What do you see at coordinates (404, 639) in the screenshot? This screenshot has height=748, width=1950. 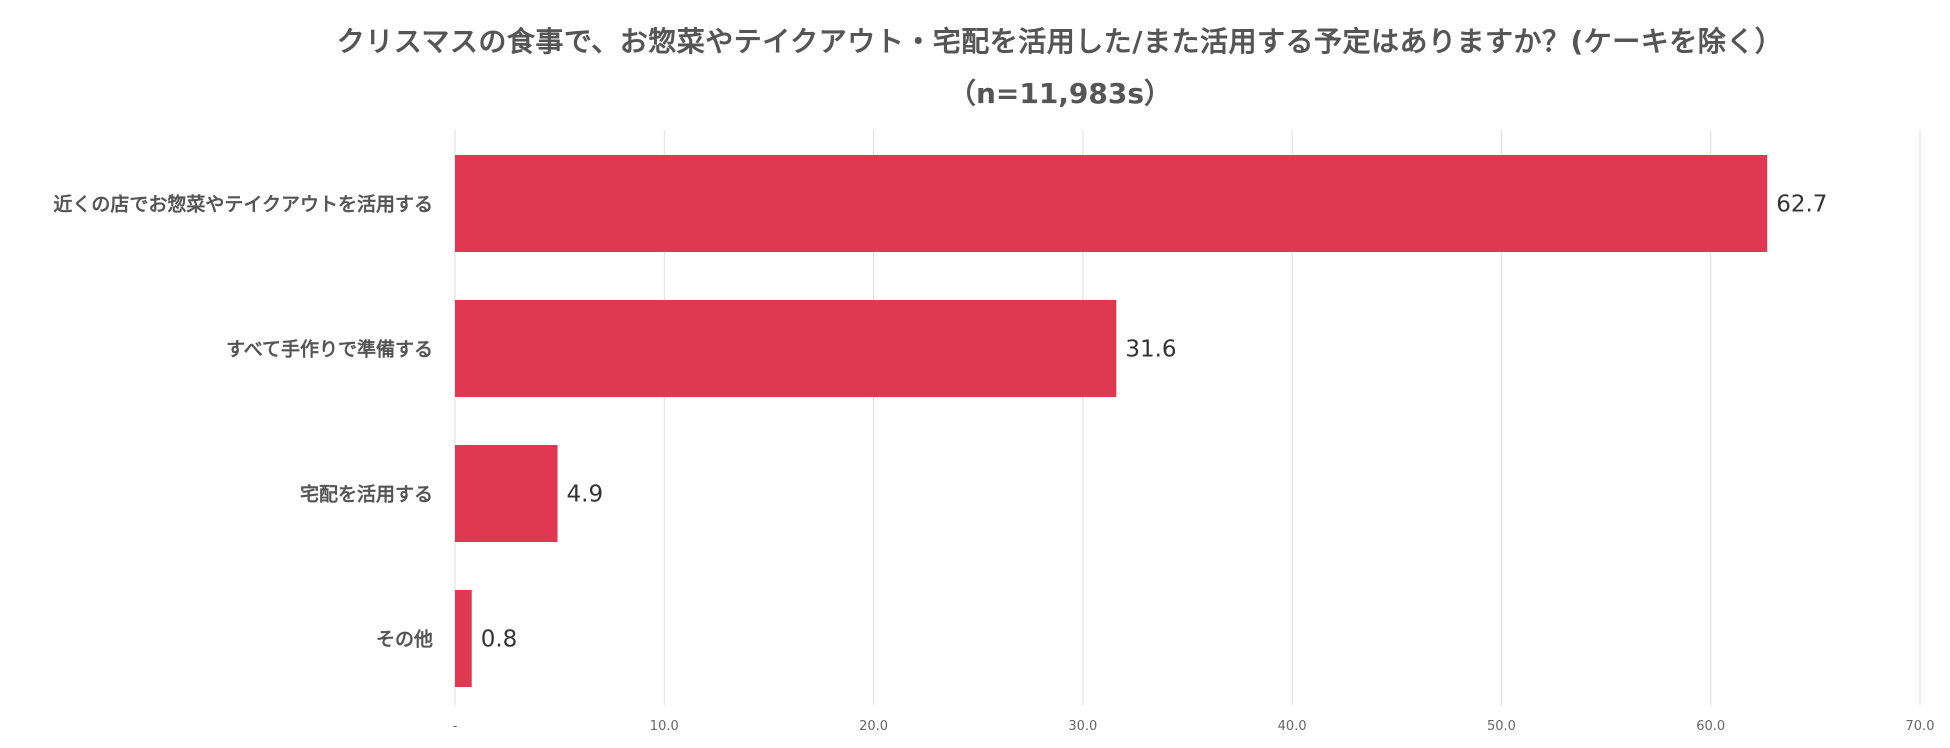 I see `category-label: その他` at bounding box center [404, 639].